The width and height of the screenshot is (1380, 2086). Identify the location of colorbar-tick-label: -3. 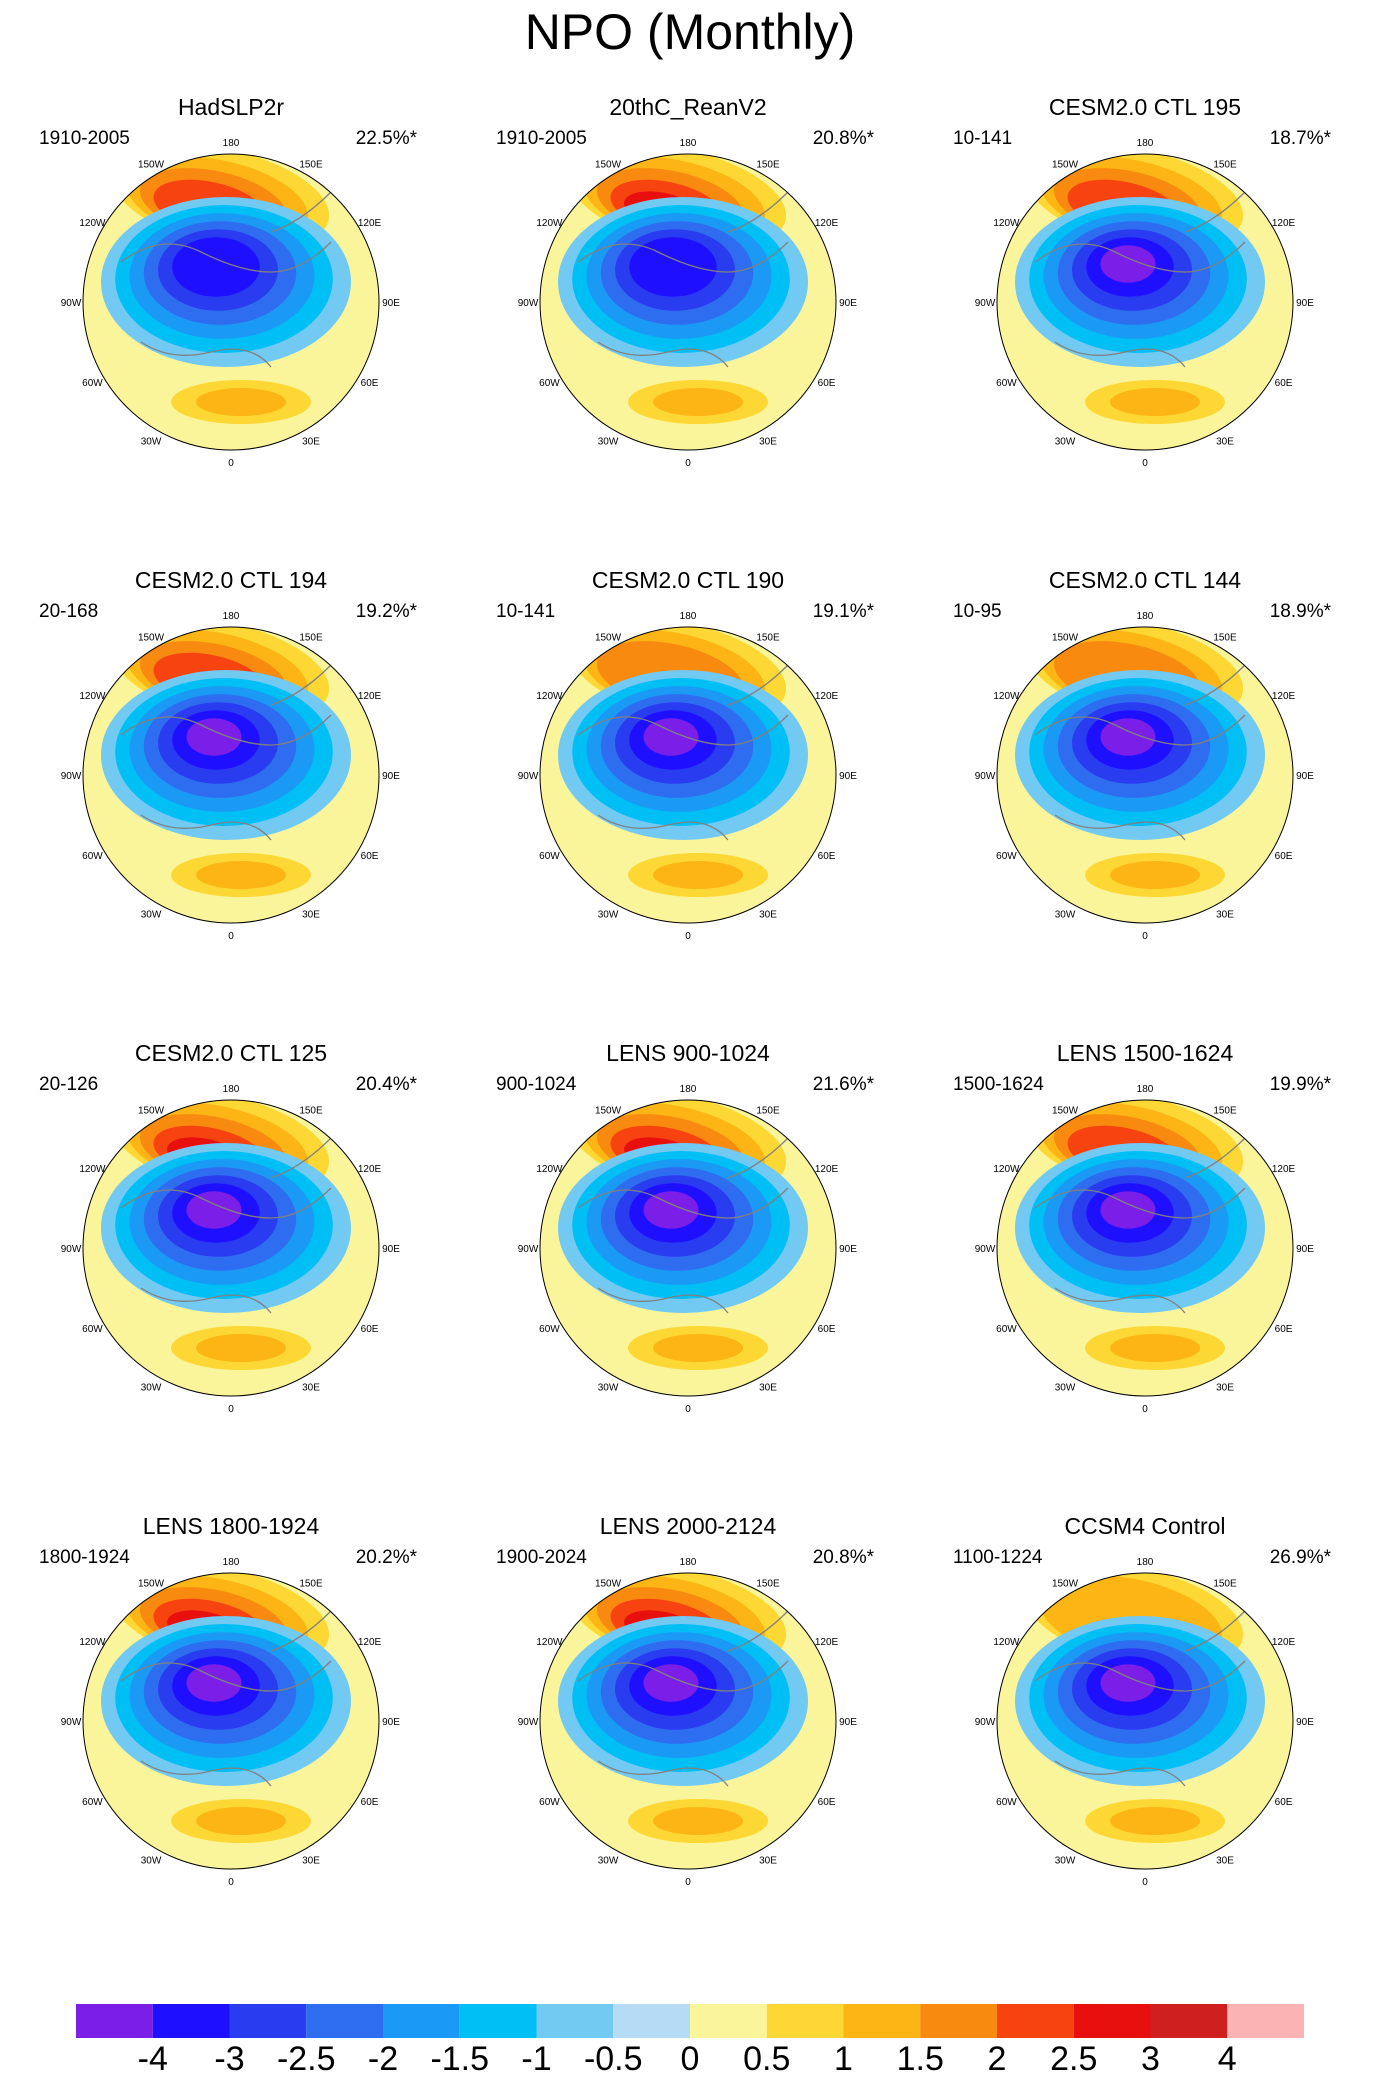
(229, 2059).